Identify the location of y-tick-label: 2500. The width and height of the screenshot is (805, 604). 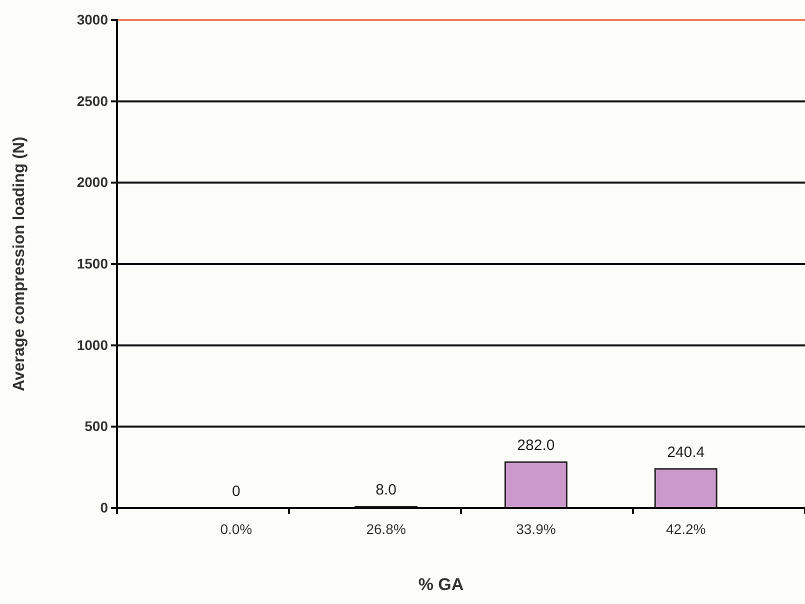
(92, 100).